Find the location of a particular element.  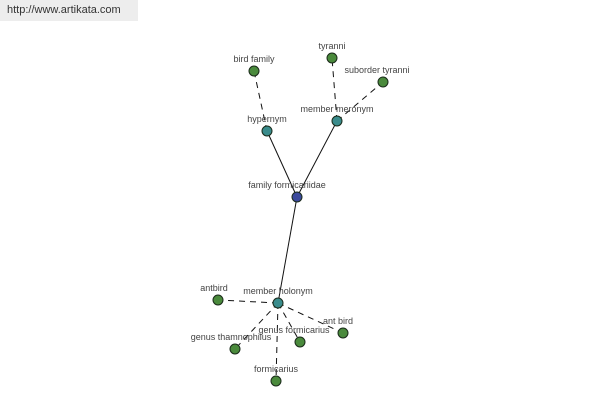

node-antbird2: ant bird is located at coordinates (338, 327).